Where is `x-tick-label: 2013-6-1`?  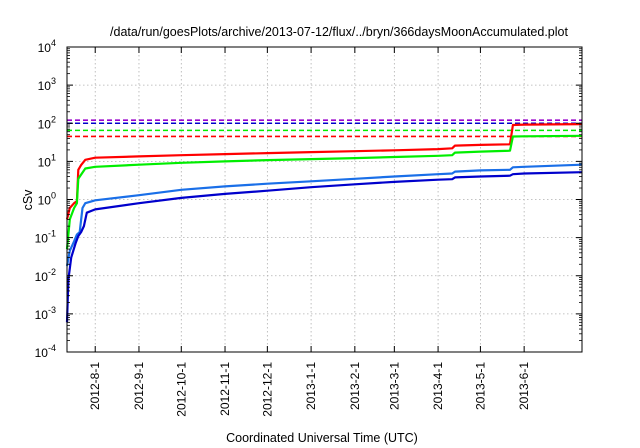
x-tick-label: 2013-6-1 is located at coordinates (524, 386).